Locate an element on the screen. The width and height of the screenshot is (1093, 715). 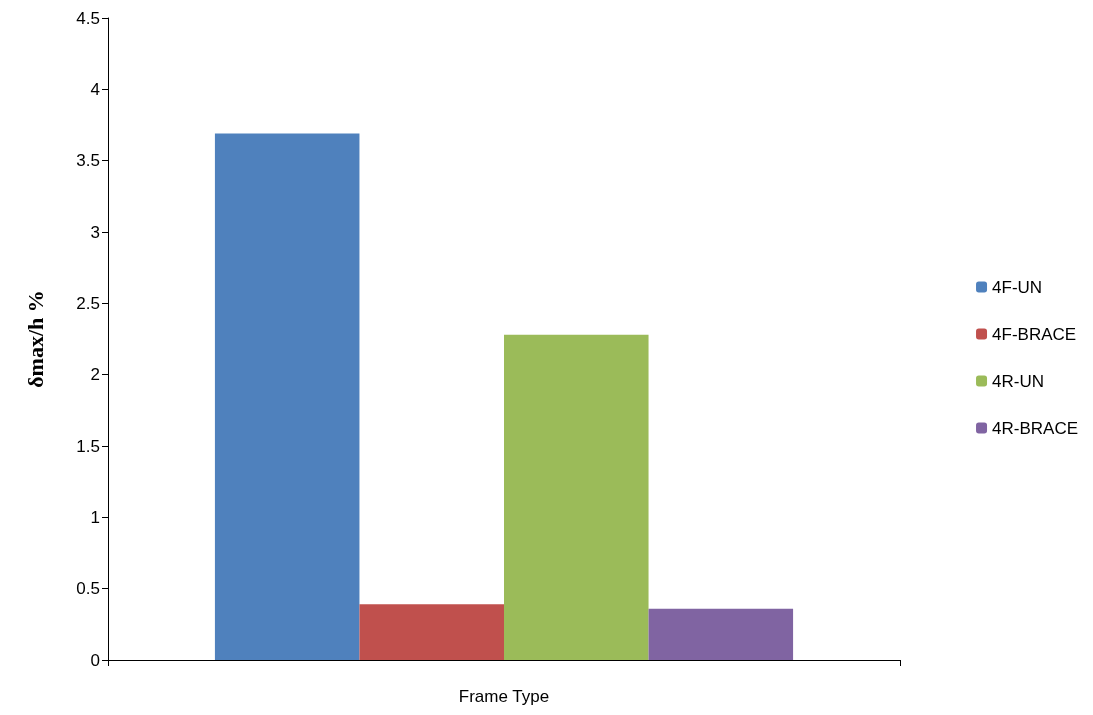
y-tick-label: 3 is located at coordinates (95, 232).